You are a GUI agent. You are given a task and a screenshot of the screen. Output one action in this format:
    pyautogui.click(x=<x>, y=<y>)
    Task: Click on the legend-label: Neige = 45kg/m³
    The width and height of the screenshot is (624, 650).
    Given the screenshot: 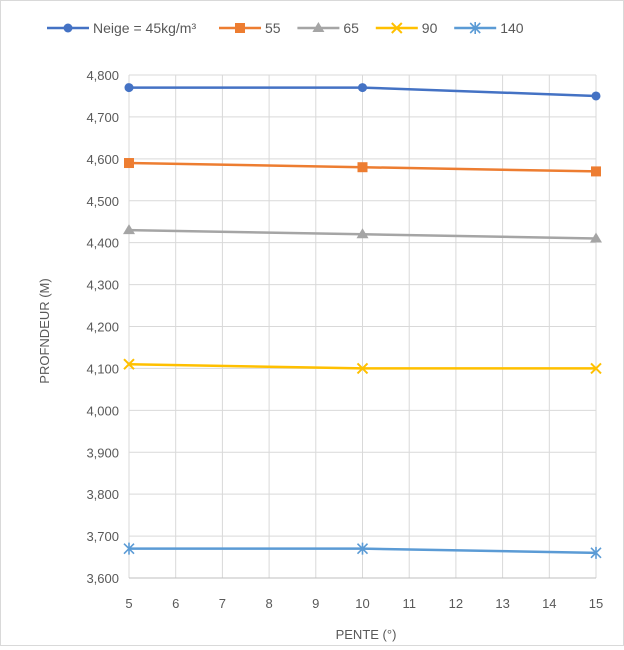 What is the action you would take?
    pyautogui.click(x=144, y=28)
    